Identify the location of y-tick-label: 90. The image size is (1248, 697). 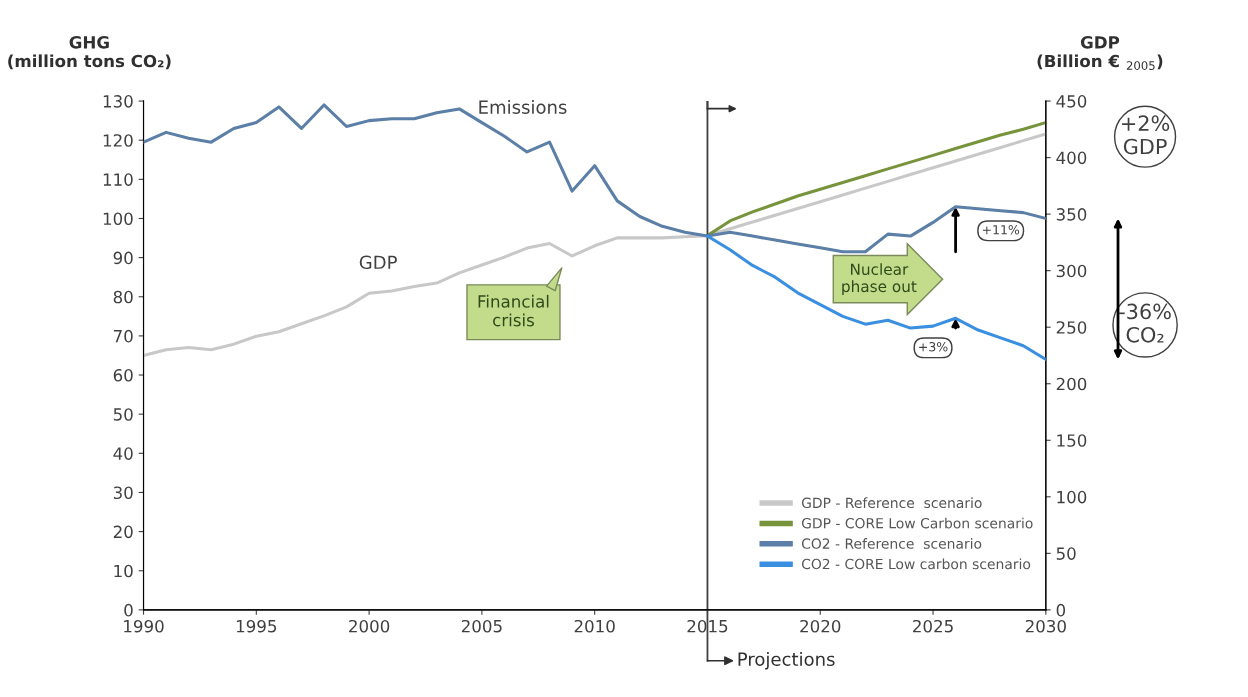
(123, 258).